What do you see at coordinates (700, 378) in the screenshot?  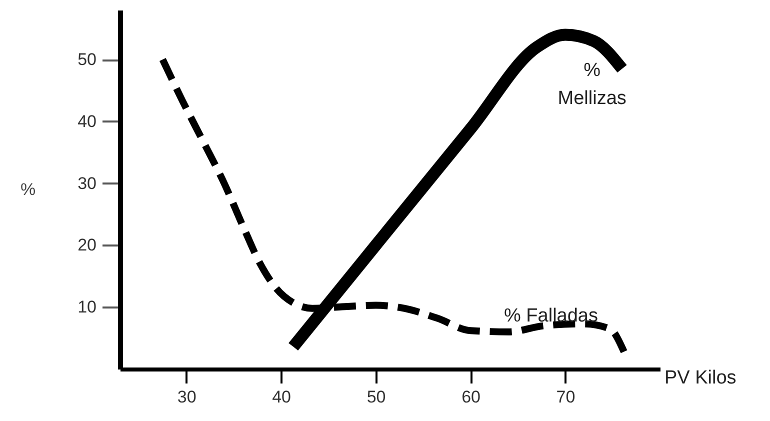 I see `x-axis-title: PV Kilos` at bounding box center [700, 378].